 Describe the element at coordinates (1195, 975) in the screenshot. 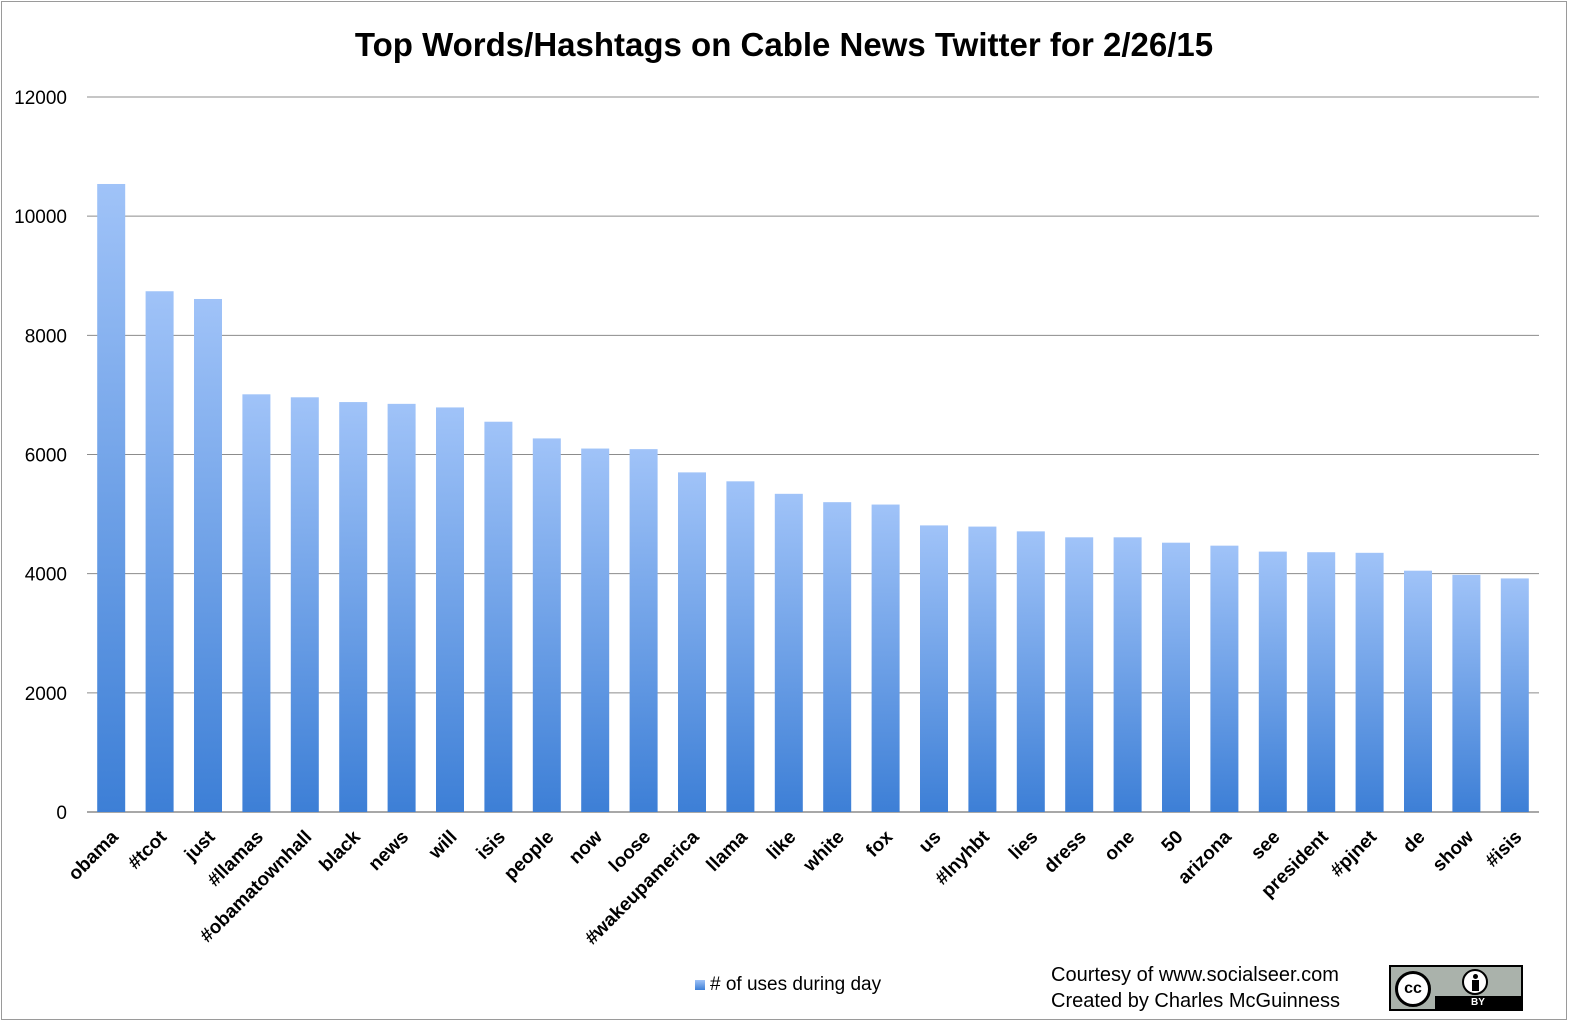

I see `courtesy-text: Courtesy of www.socialseer.com` at that location.